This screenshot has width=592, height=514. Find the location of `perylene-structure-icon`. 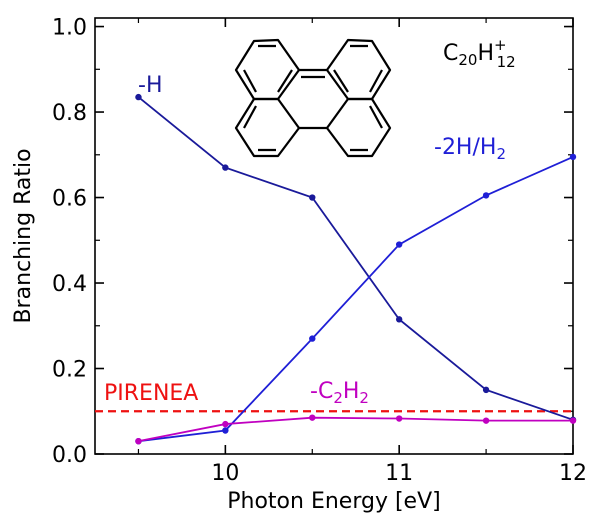

perylene-structure-icon is located at coordinates (313, 98).